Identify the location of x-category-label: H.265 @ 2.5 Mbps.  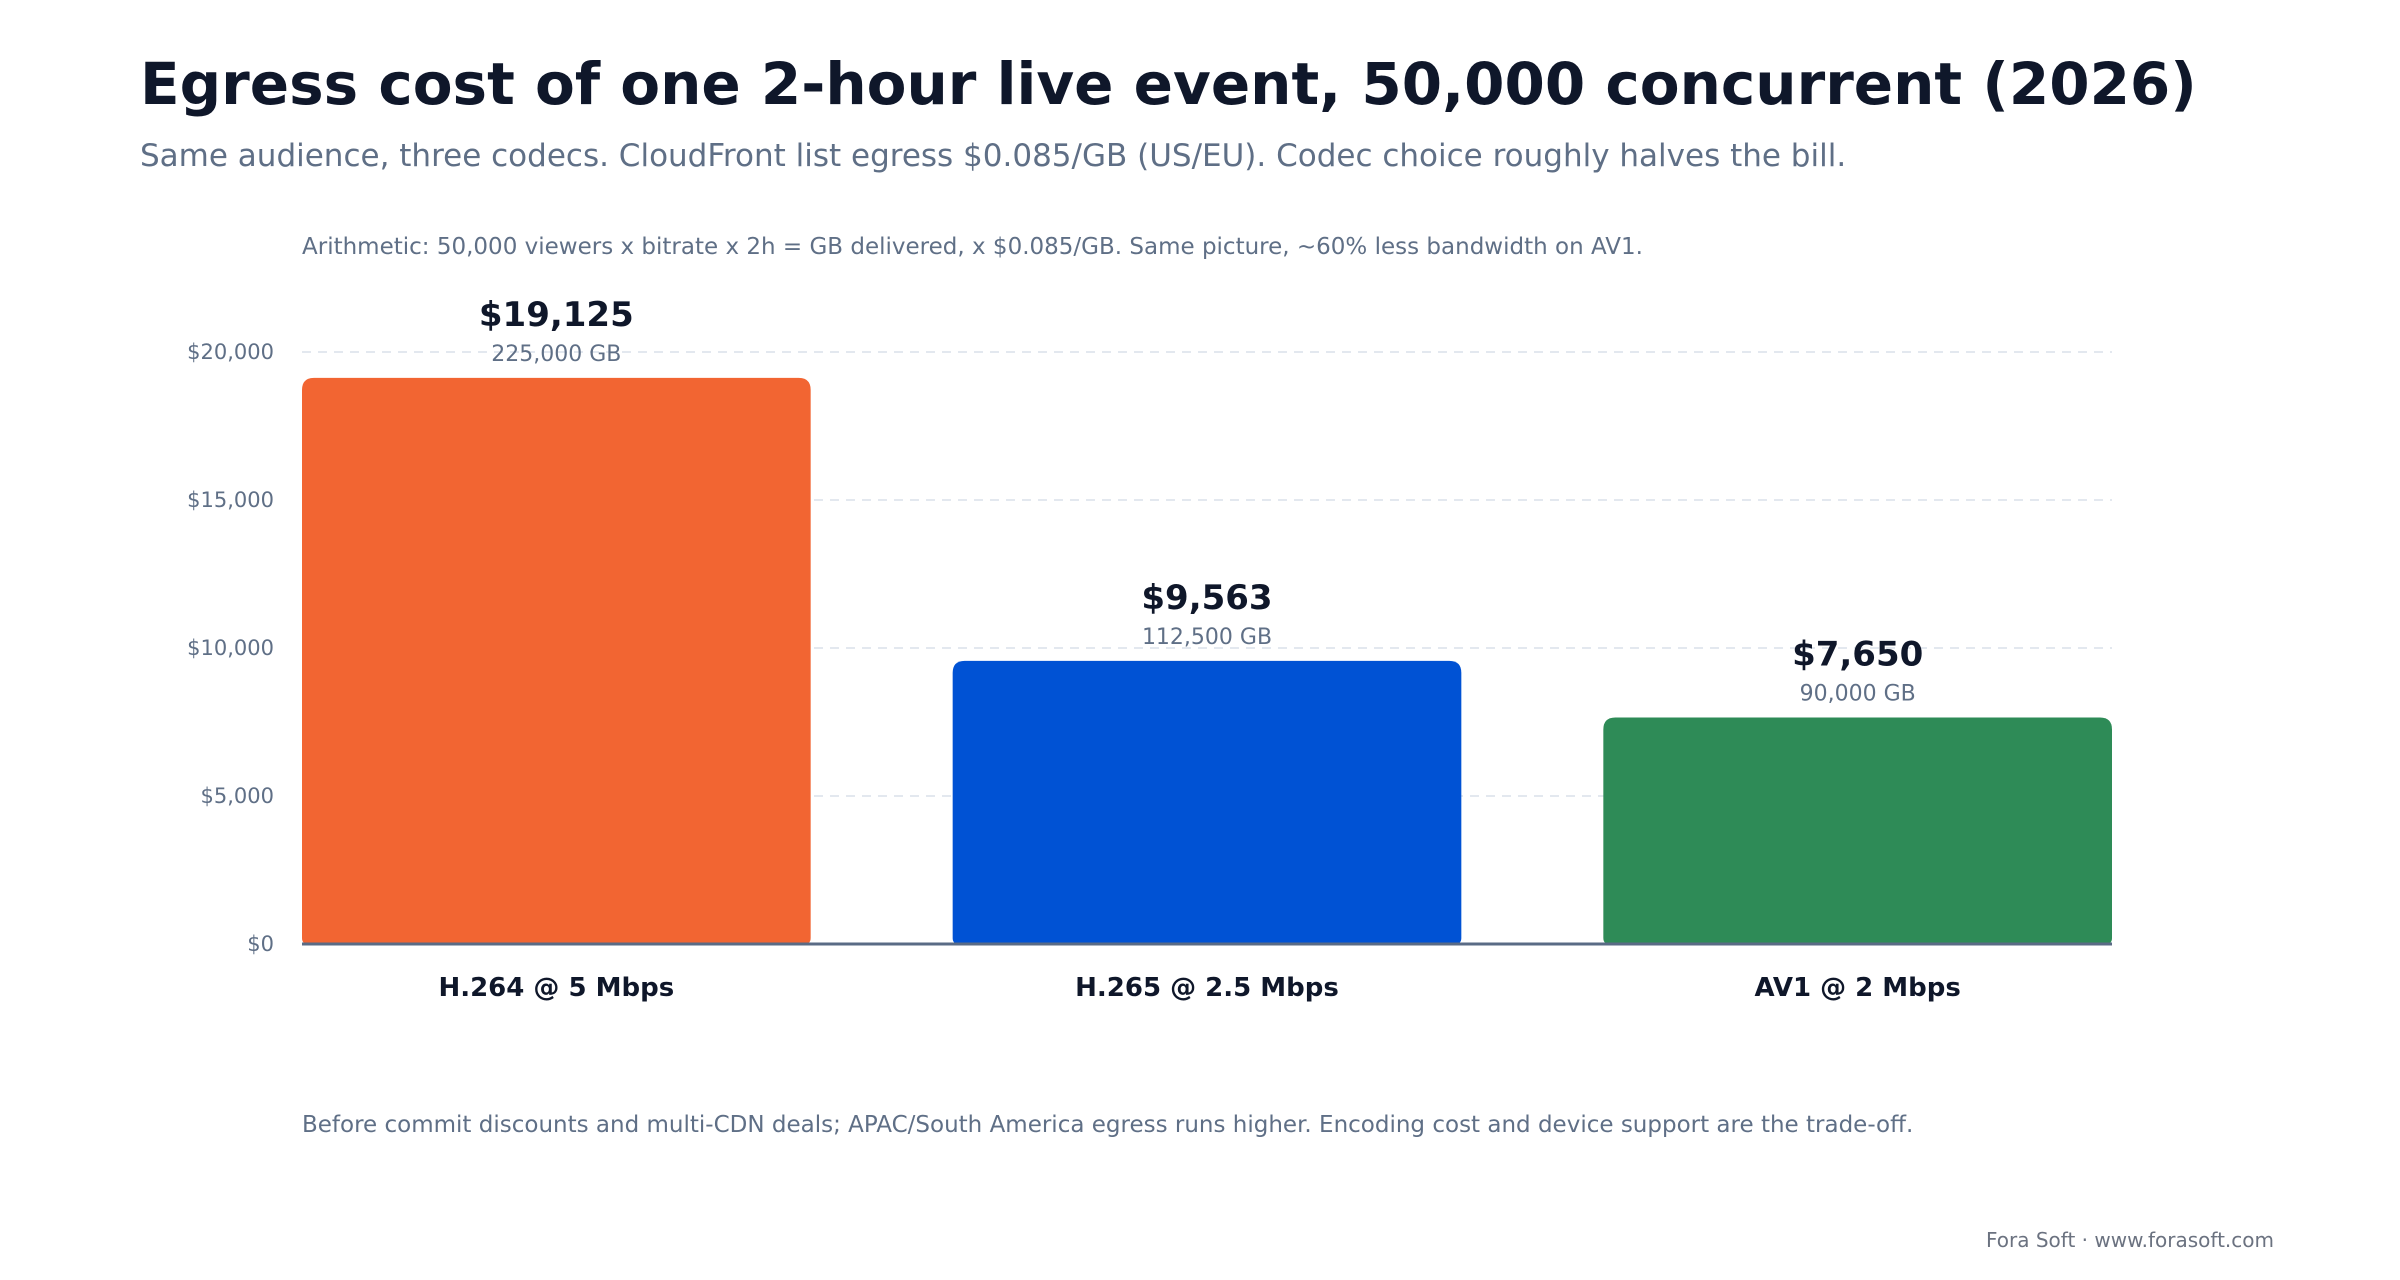
(1207, 988).